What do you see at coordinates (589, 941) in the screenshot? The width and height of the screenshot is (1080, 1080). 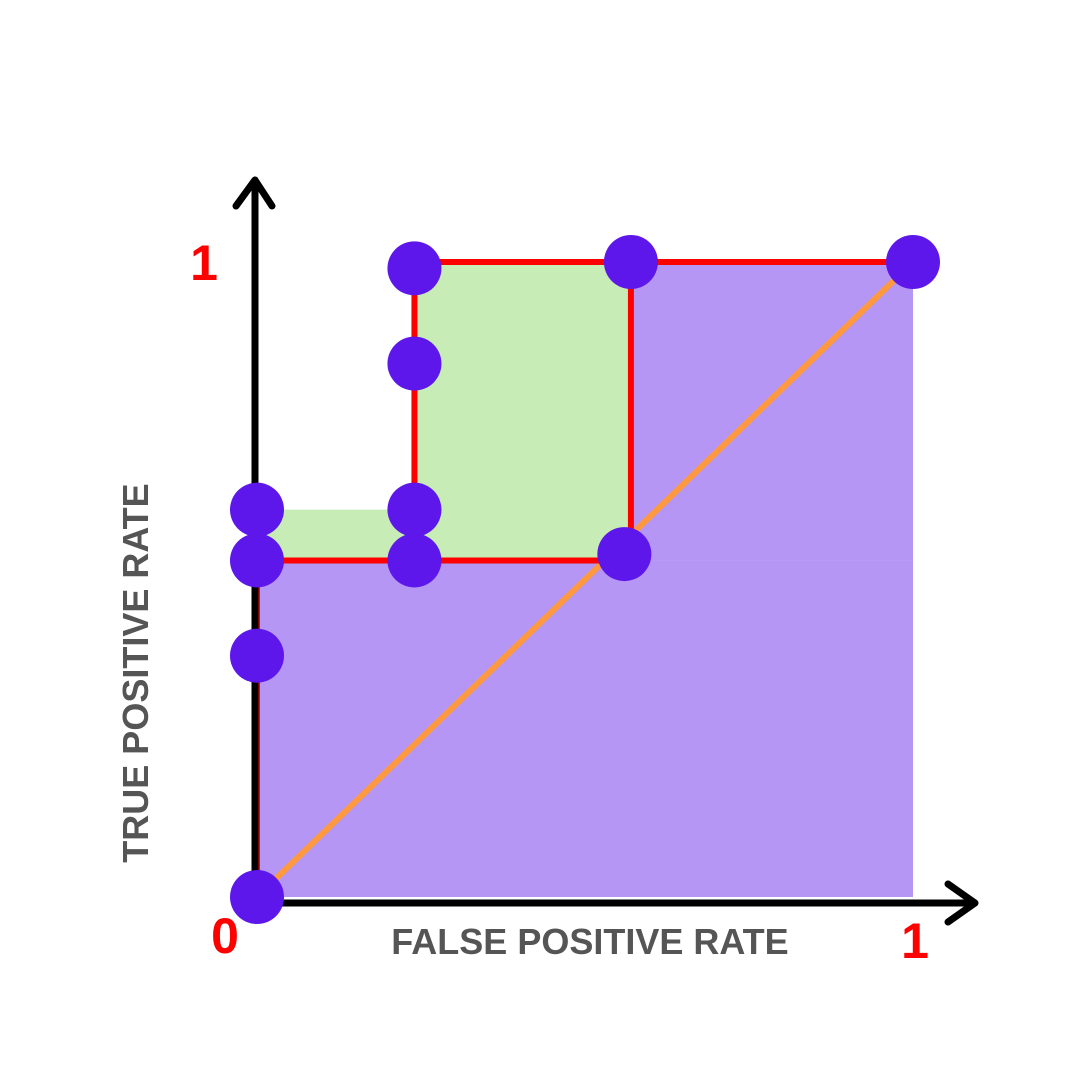 I see `x-axis-title: FALSE POSITIVE RATE` at bounding box center [589, 941].